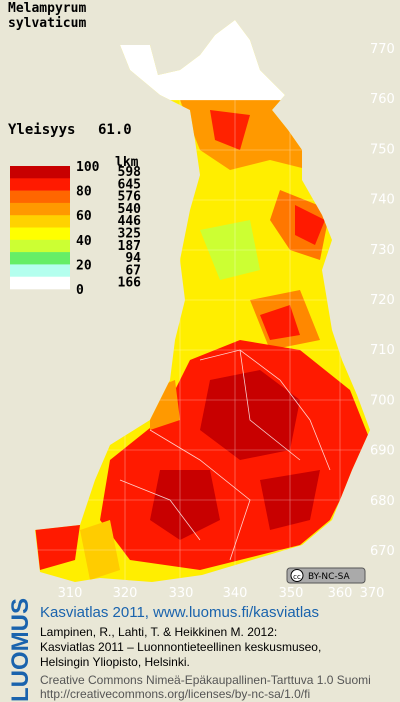 This screenshot has width=400, height=702. Describe the element at coordinates (41, 130) in the screenshot. I see `frequency-label: Yleisyys` at that location.